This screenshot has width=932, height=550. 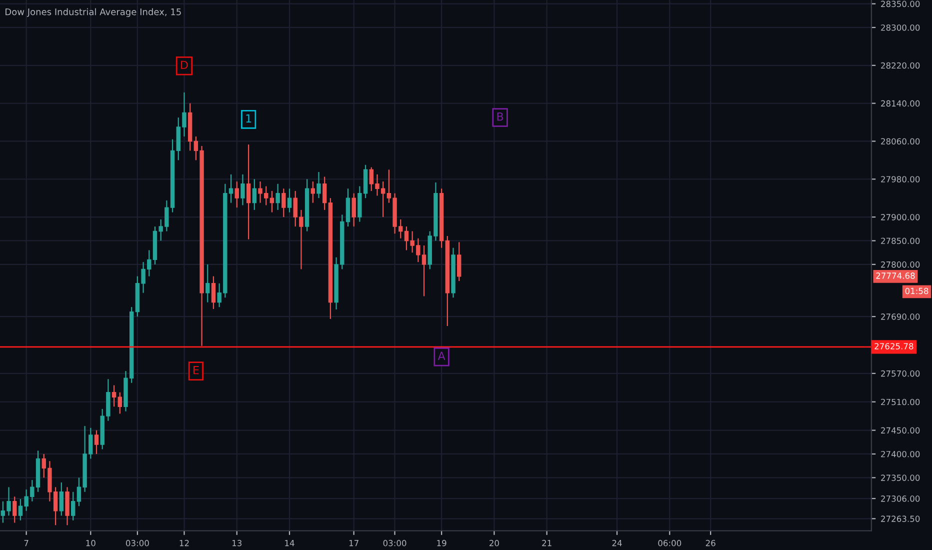 I want to click on x-tick-label: 21, so click(x=547, y=543).